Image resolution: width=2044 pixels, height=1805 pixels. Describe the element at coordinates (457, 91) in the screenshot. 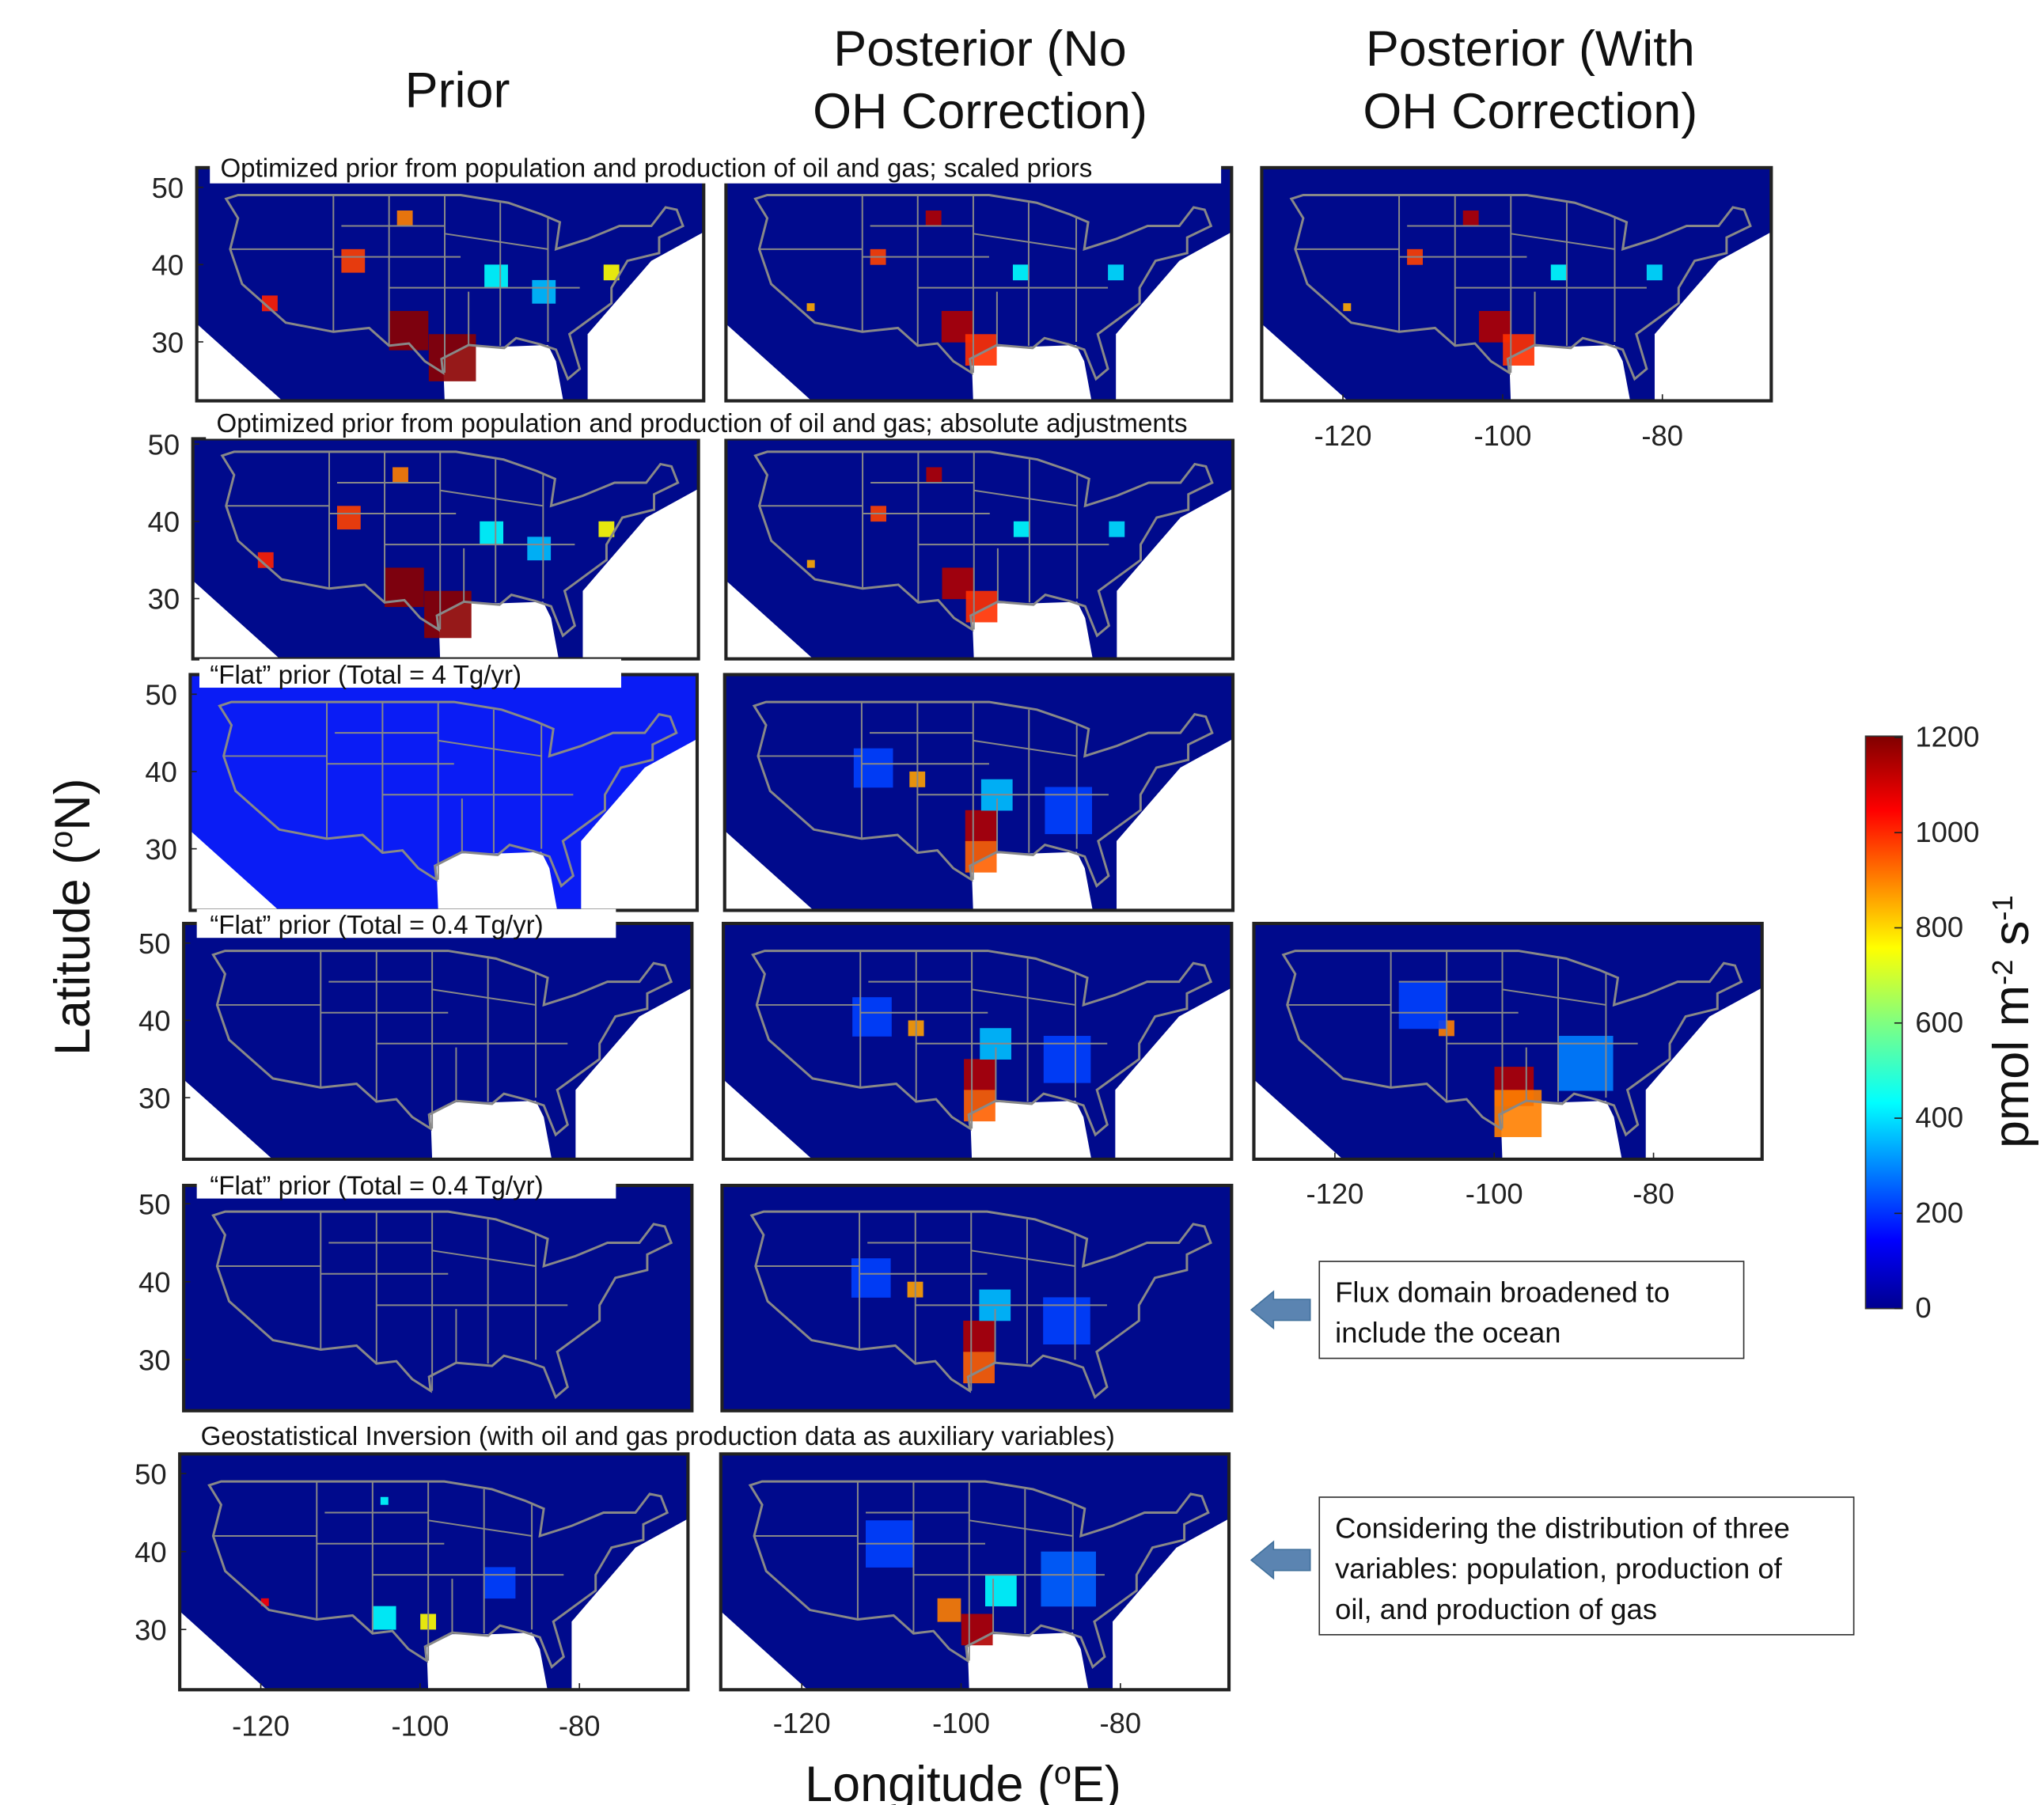

I see `column-title: Prior` at that location.